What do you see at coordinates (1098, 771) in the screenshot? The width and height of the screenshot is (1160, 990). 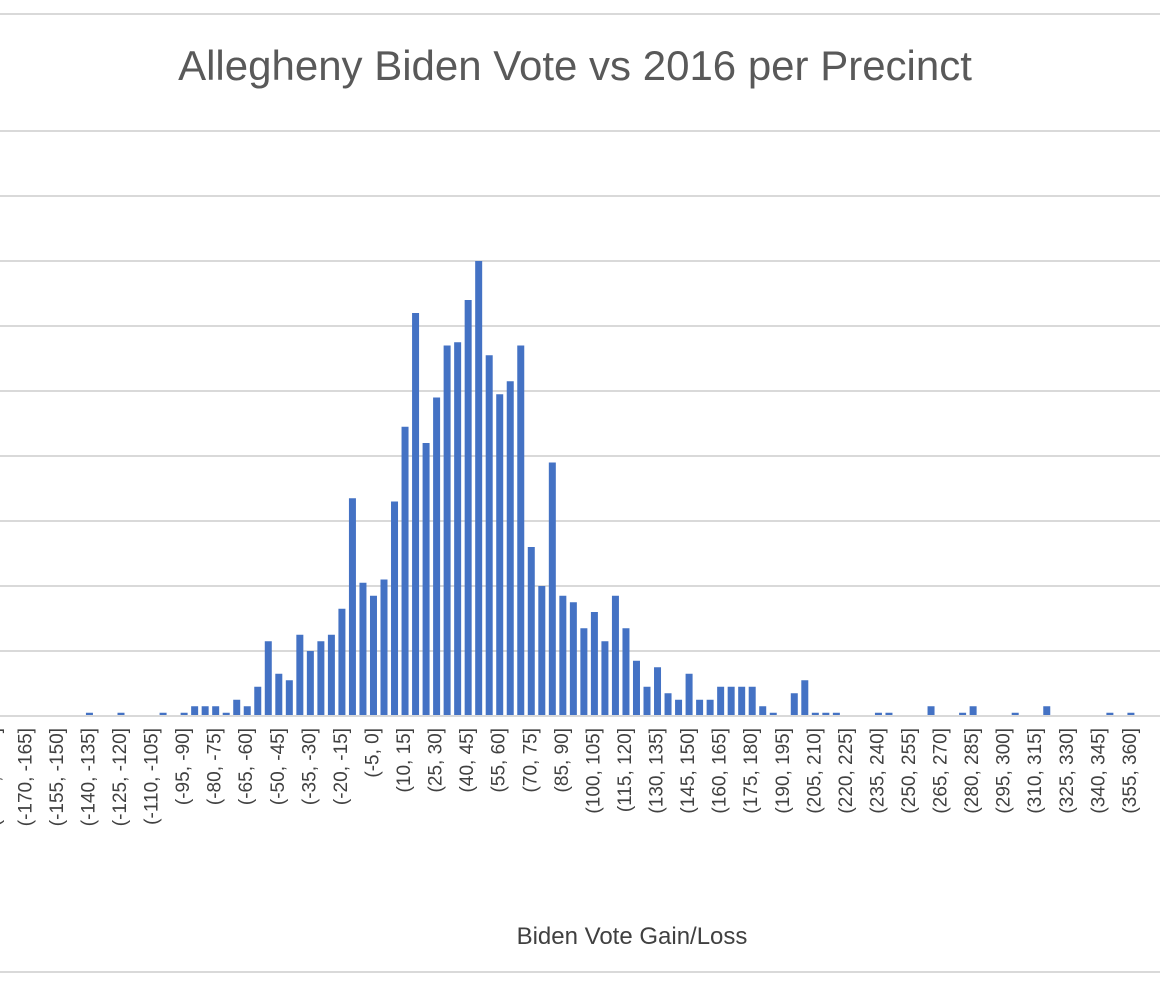 I see `x-tick-label: (340, 345]` at bounding box center [1098, 771].